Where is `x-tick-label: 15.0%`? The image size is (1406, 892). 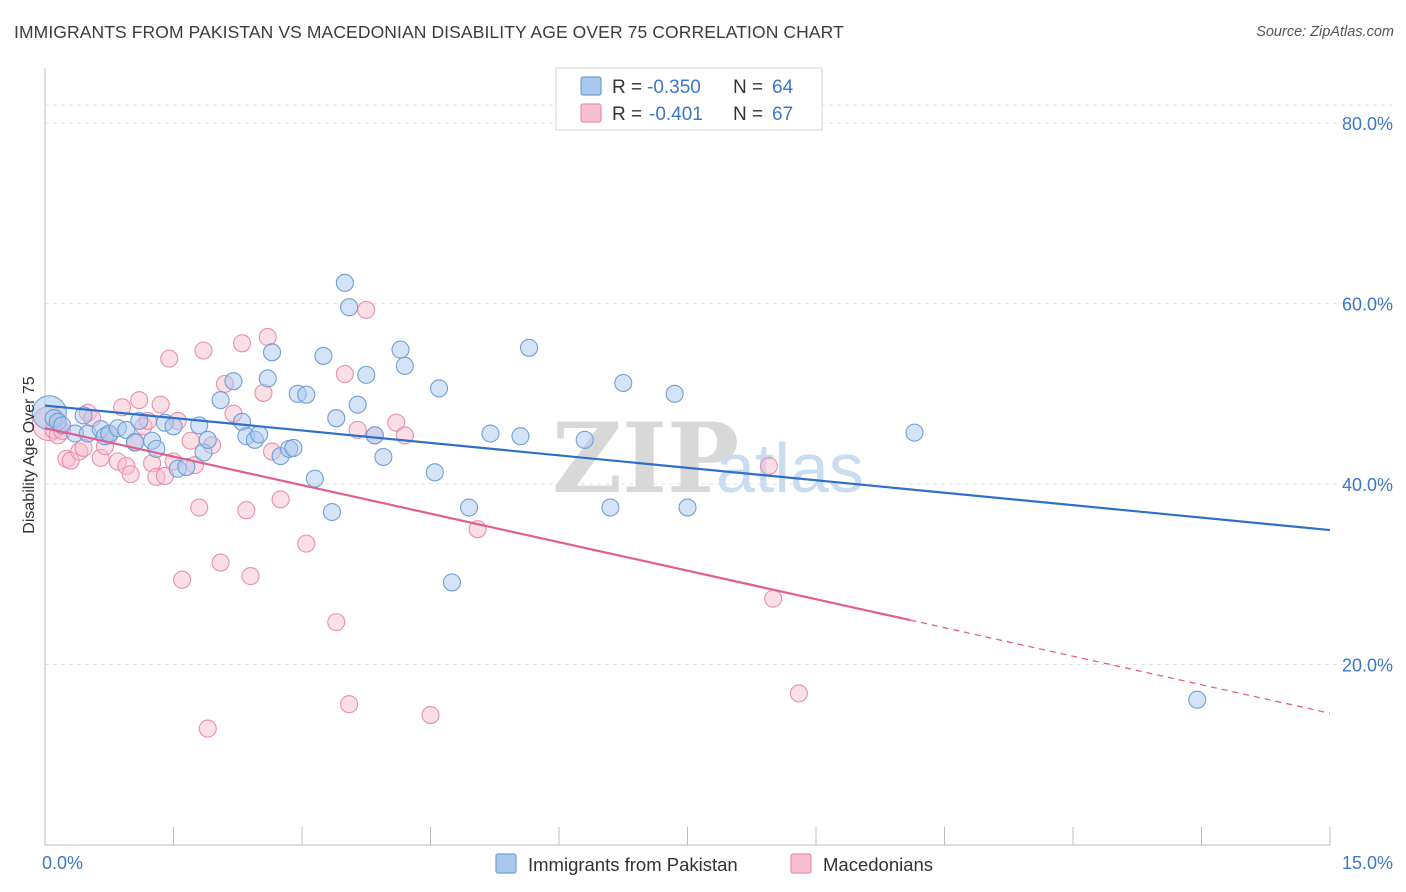
x-tick-label: 15.0% is located at coordinates (1367, 863).